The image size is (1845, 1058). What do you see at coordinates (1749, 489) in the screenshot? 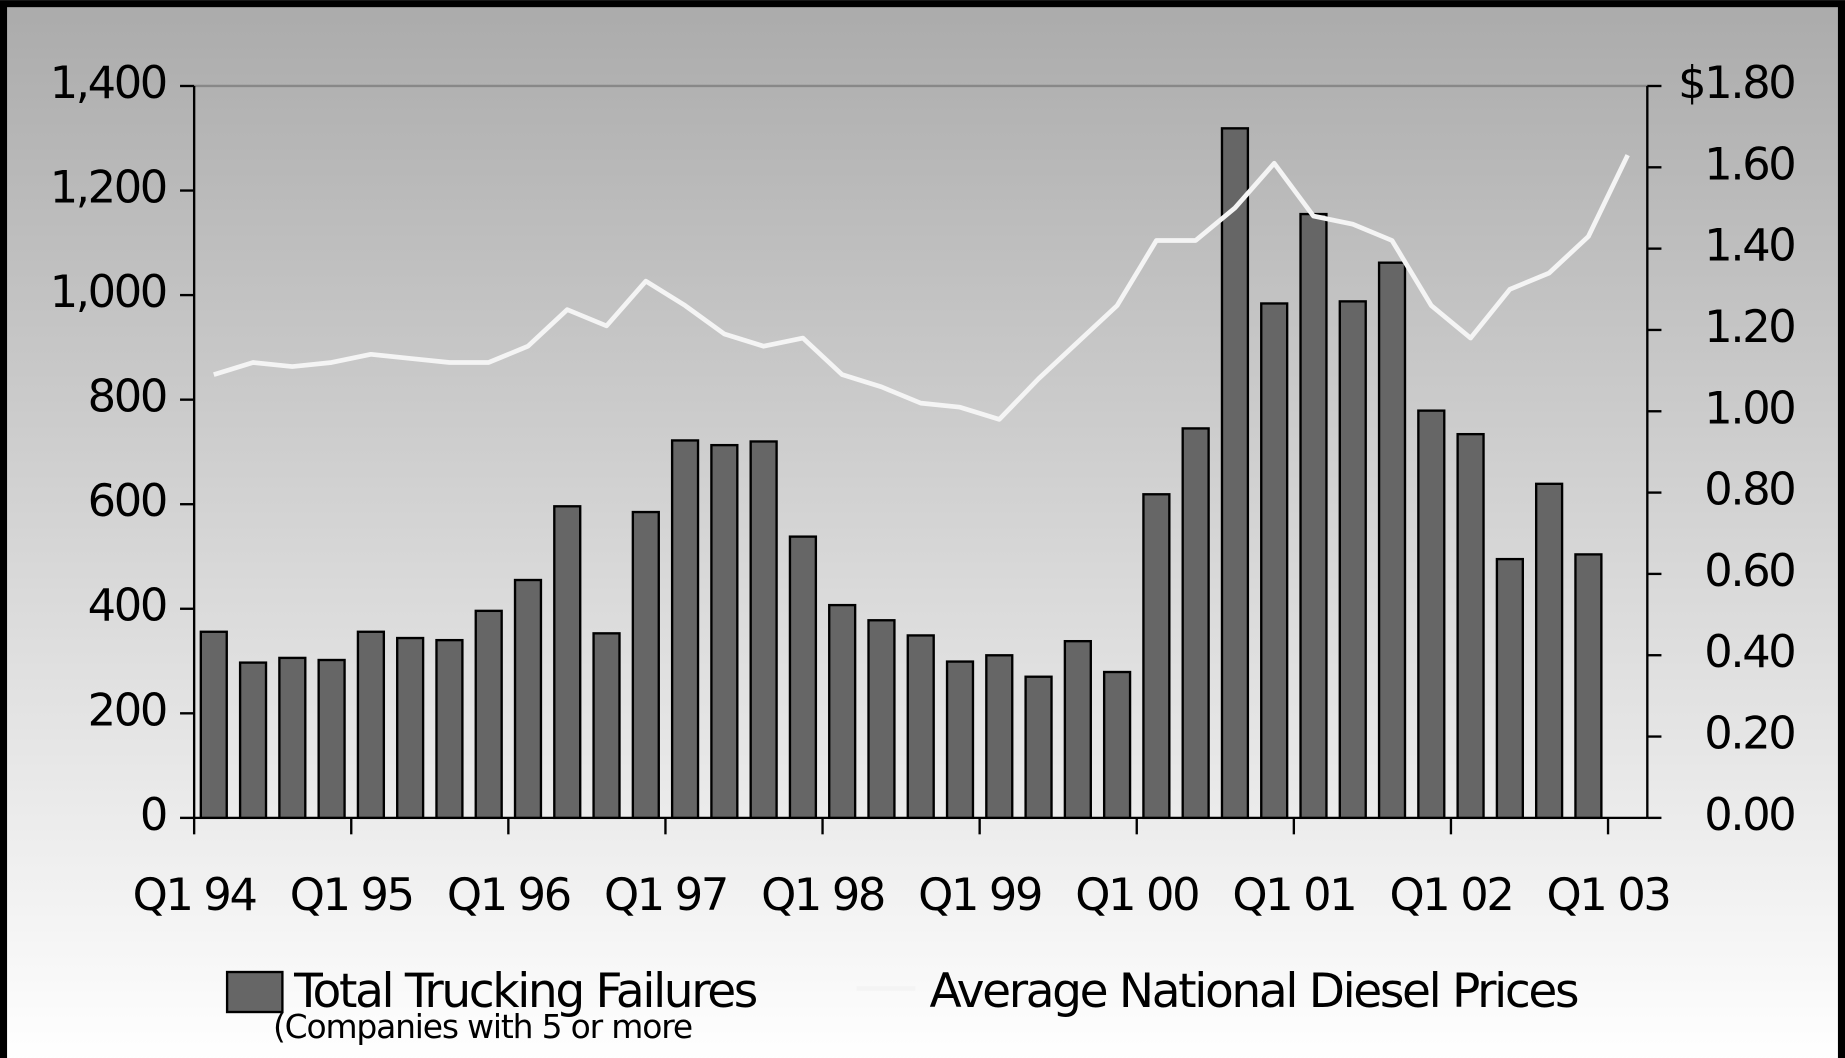
I see `y2-tick-label: 0.80` at bounding box center [1749, 489].